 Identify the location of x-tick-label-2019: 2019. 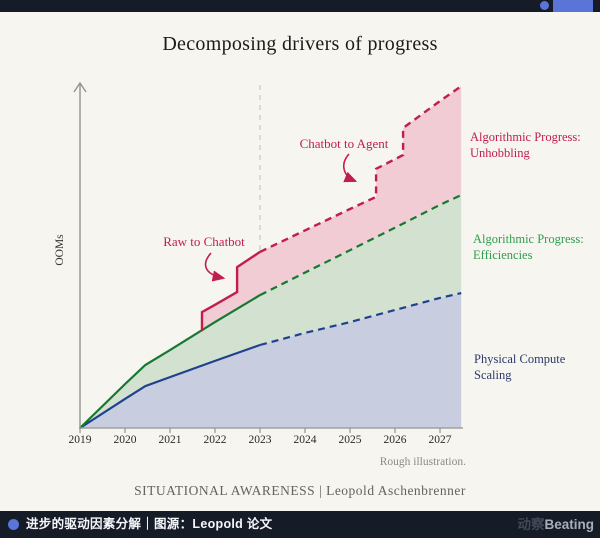
(80, 440).